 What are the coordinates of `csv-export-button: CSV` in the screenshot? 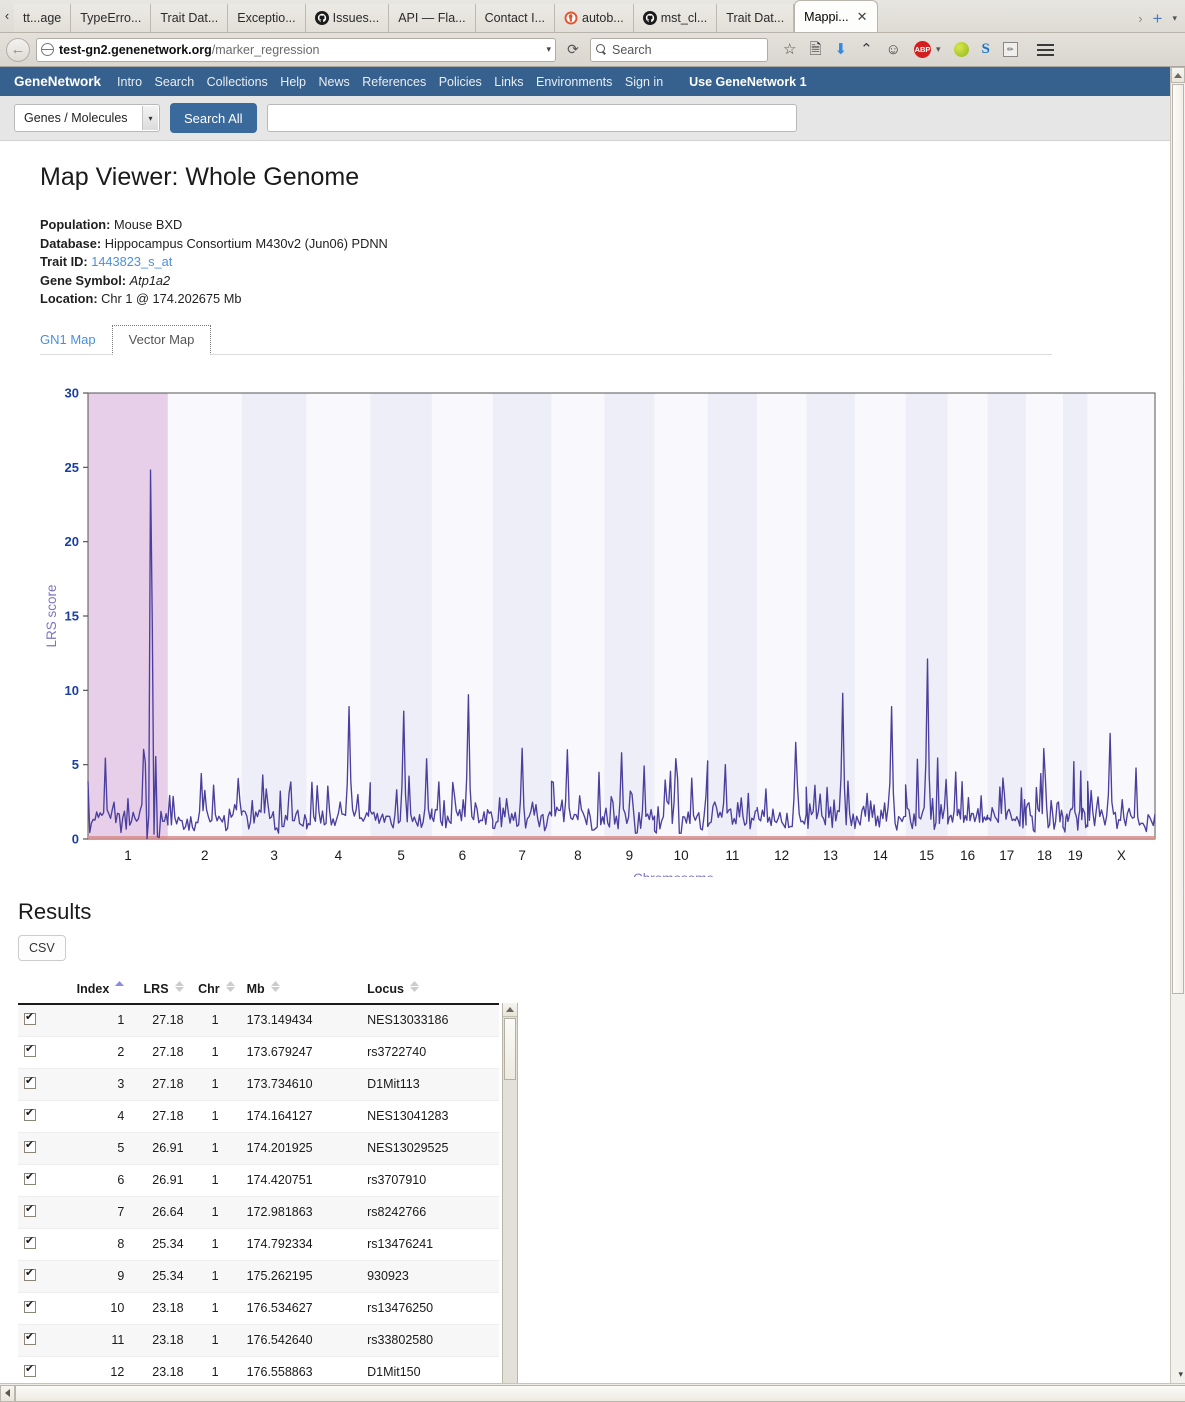 It's located at (42, 947).